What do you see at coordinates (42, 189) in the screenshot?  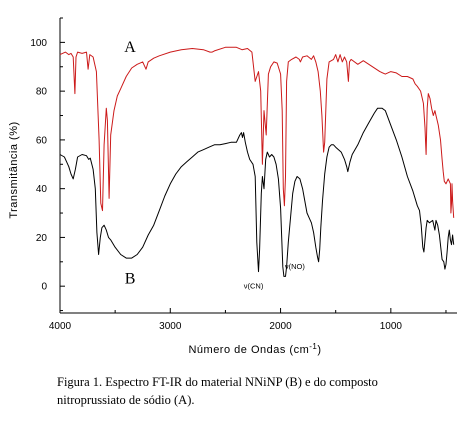 I see `y-tick-label-2: 40` at bounding box center [42, 189].